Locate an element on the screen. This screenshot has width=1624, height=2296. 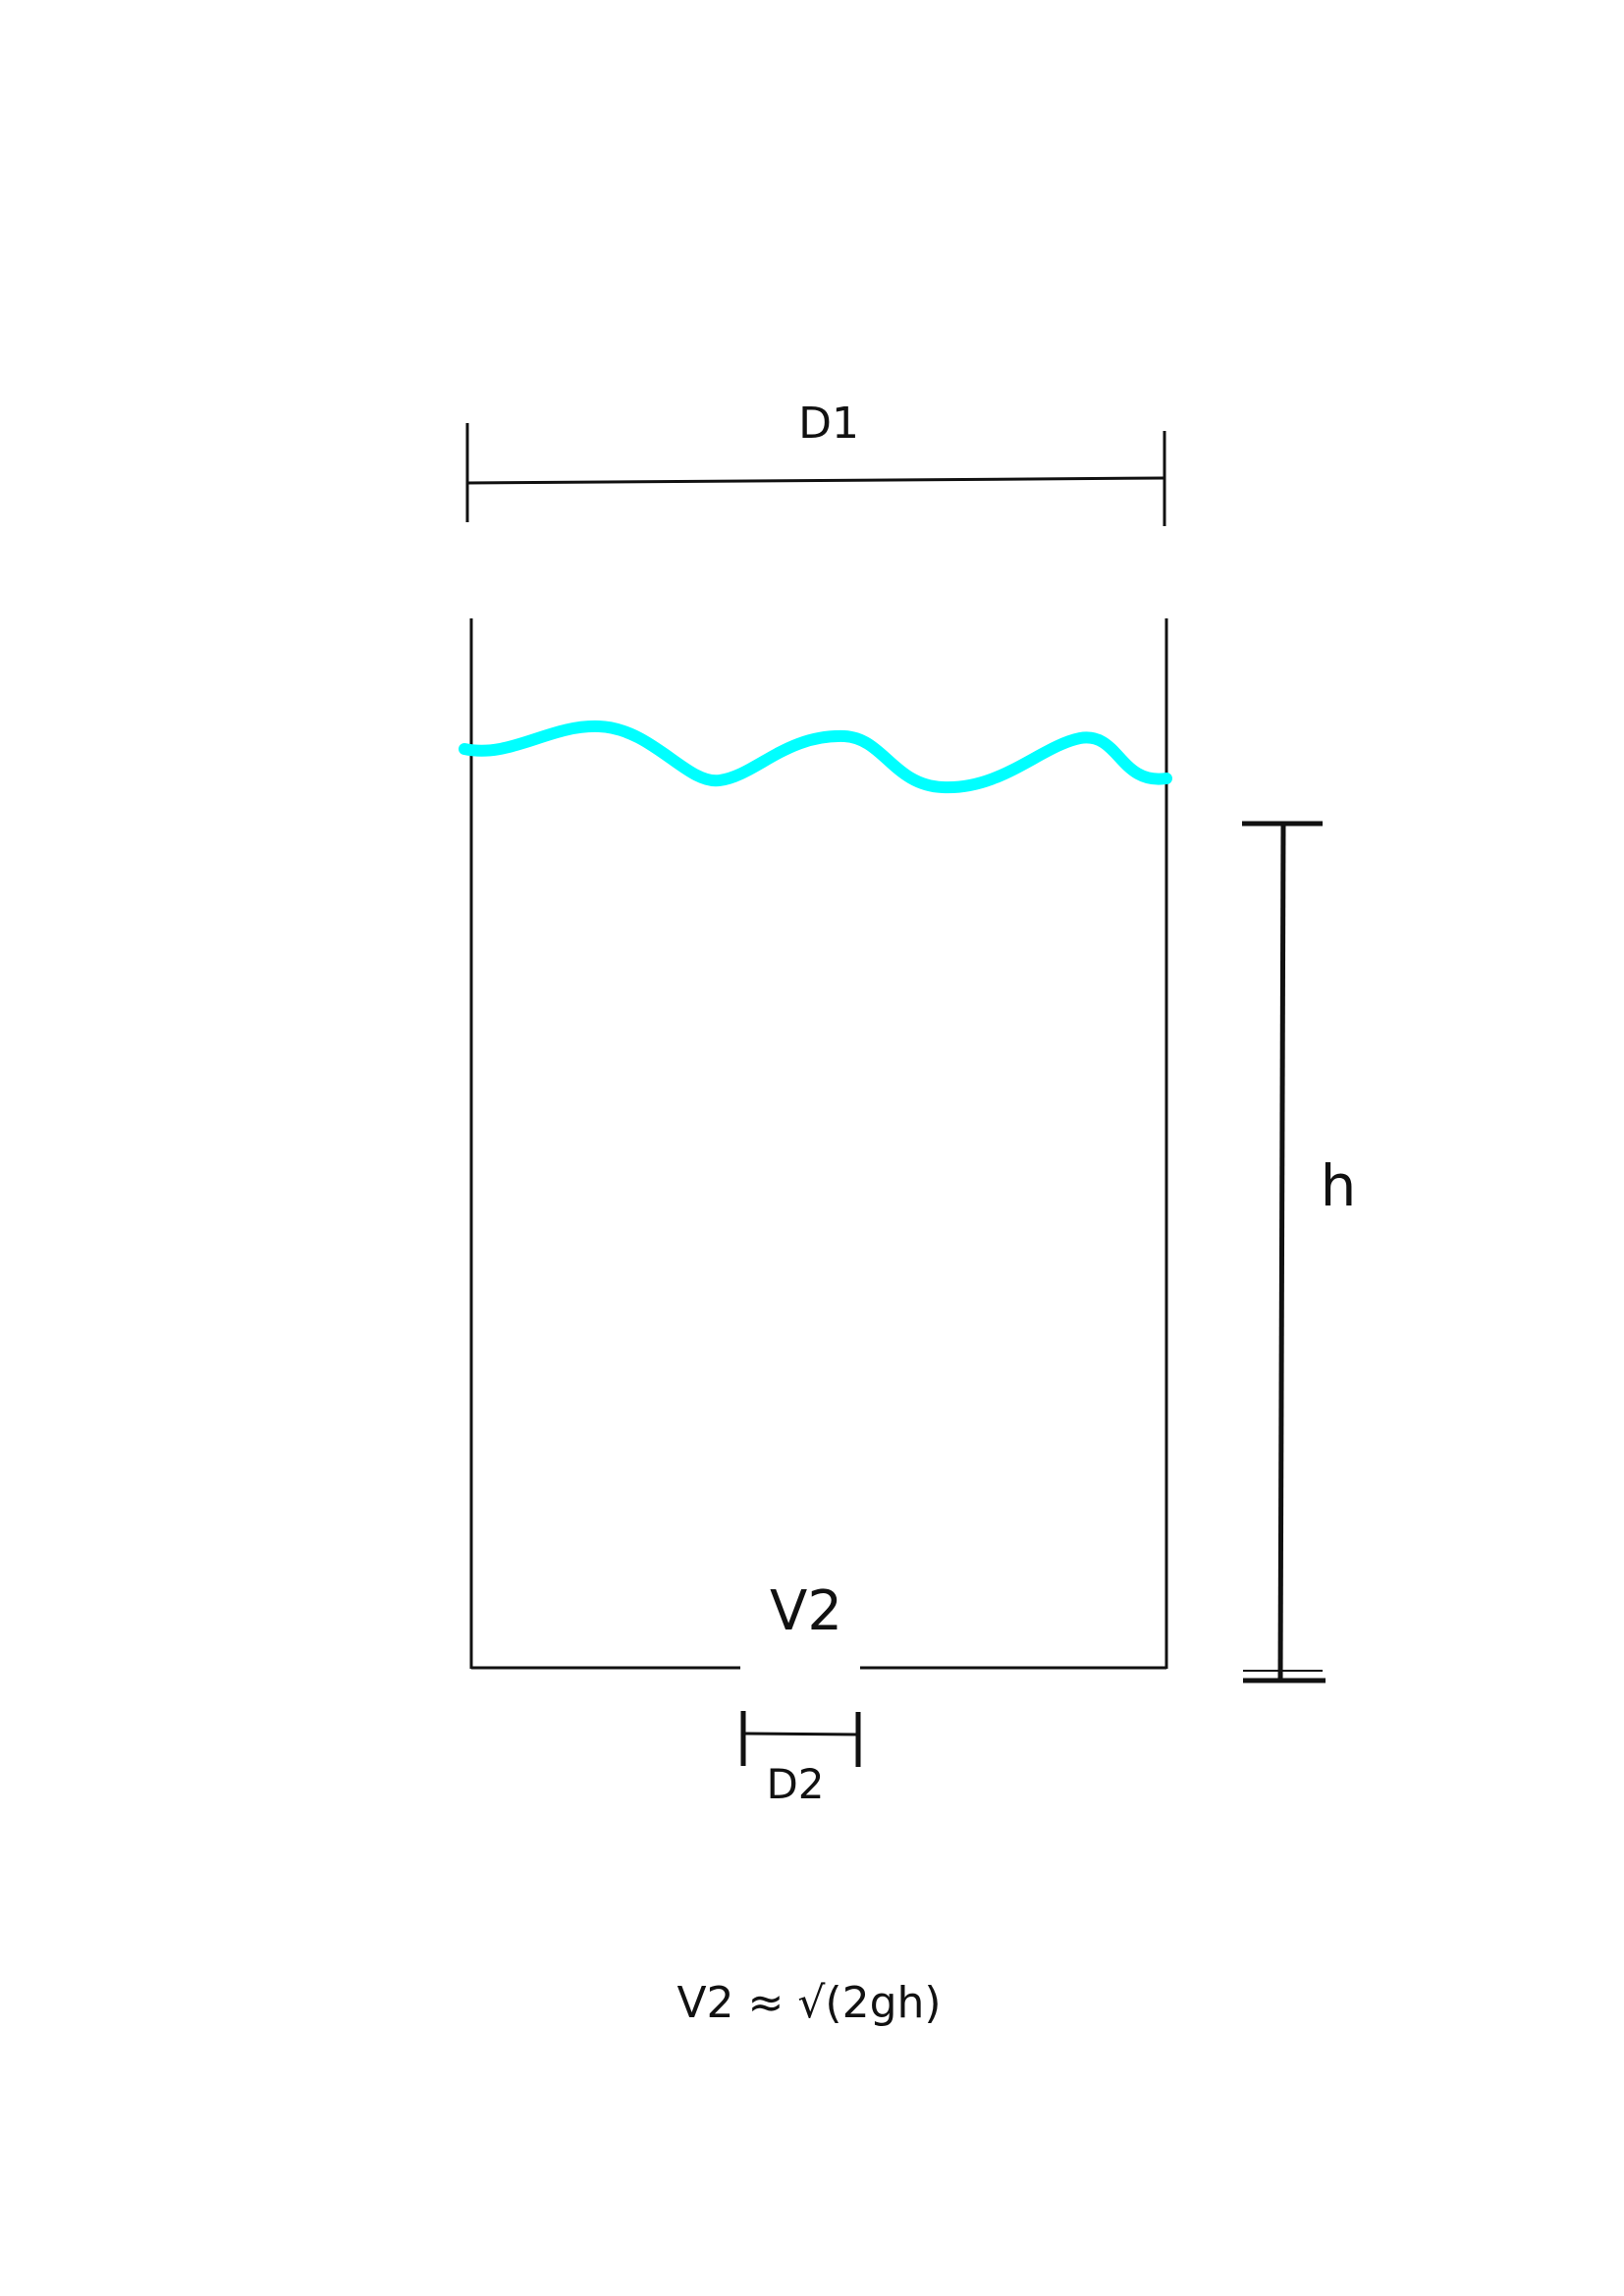
water-surface is located at coordinates (815, 757).